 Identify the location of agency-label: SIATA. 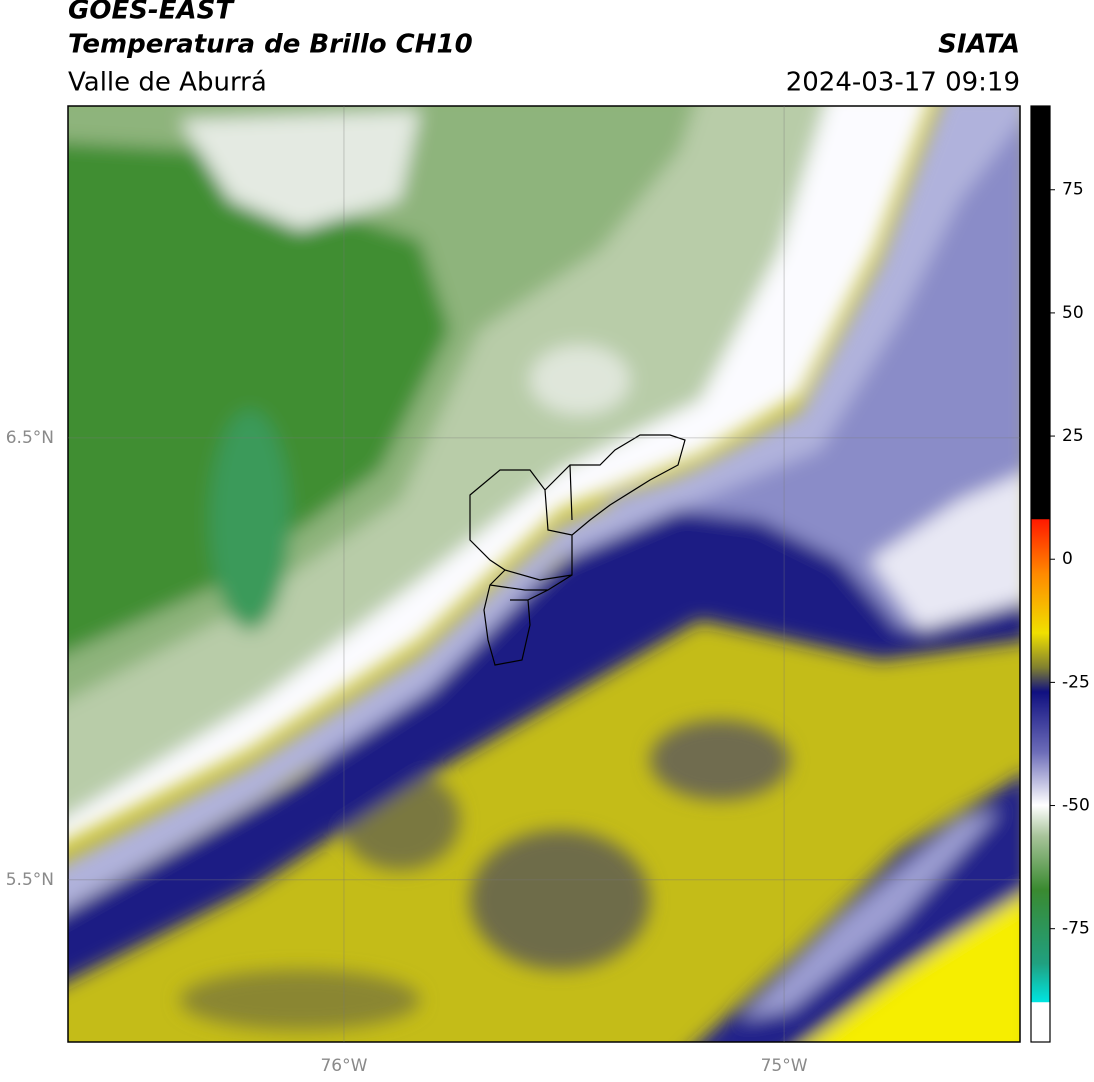
(979, 45).